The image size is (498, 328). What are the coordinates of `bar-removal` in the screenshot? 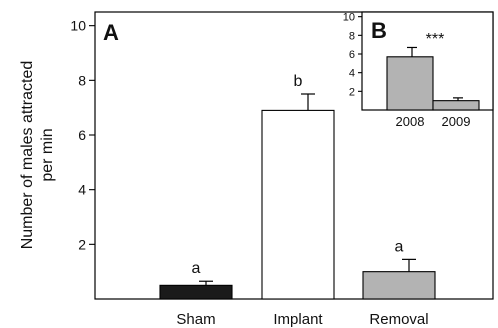 It's located at (399, 285).